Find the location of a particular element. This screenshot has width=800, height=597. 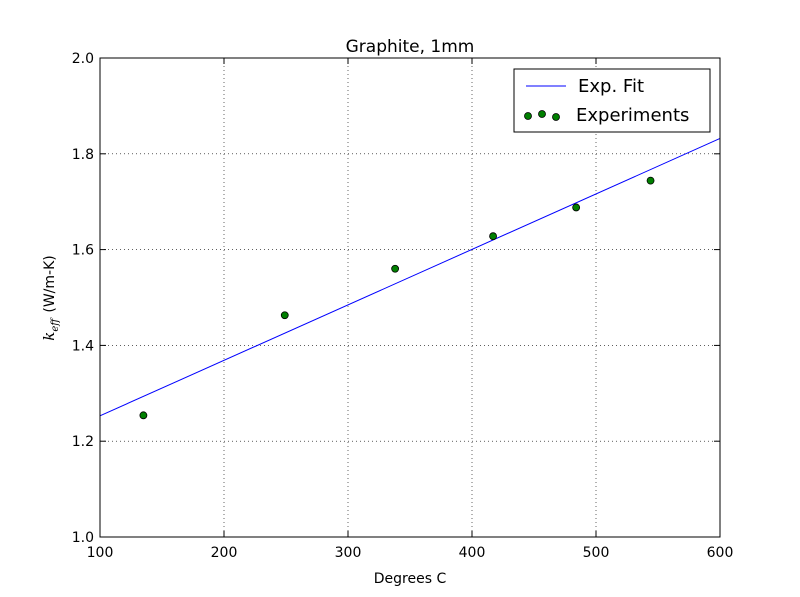

y-axis-title: keff (W/m-K) is located at coordinates (50, 297).